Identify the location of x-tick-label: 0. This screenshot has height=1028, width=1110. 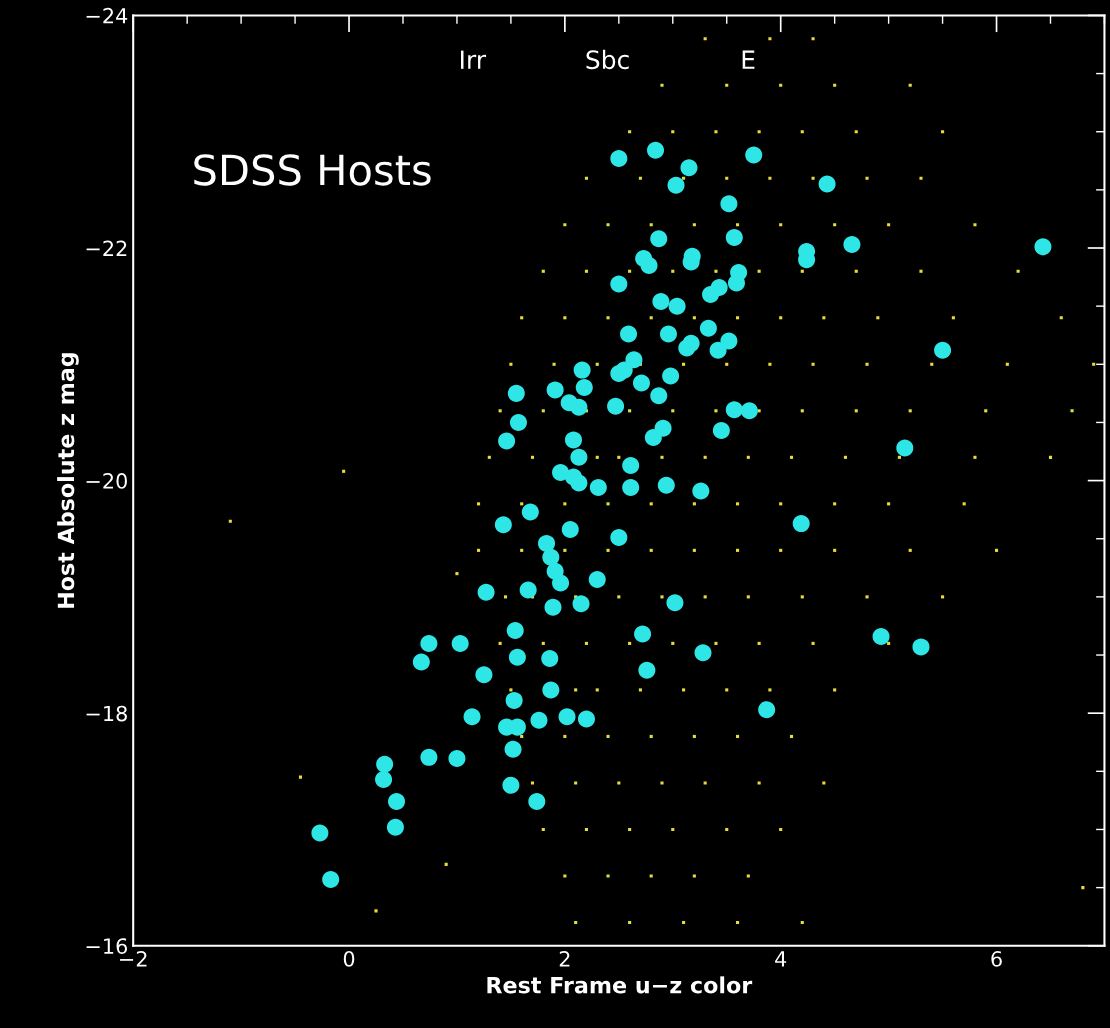
(349, 958).